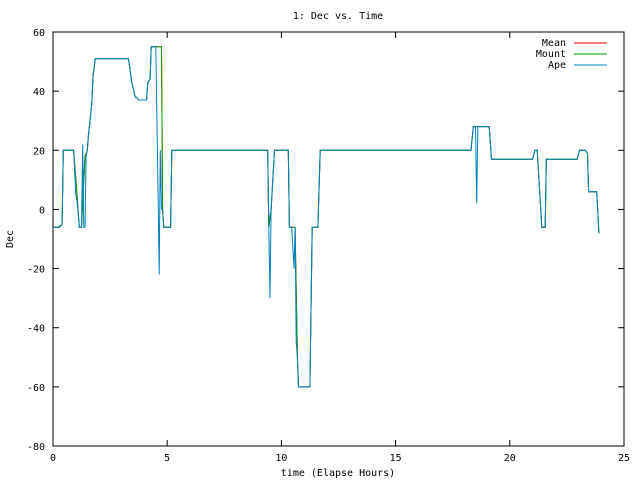 The width and height of the screenshot is (640, 480). What do you see at coordinates (10, 239) in the screenshot?
I see `y-axis-label: Dec` at bounding box center [10, 239].